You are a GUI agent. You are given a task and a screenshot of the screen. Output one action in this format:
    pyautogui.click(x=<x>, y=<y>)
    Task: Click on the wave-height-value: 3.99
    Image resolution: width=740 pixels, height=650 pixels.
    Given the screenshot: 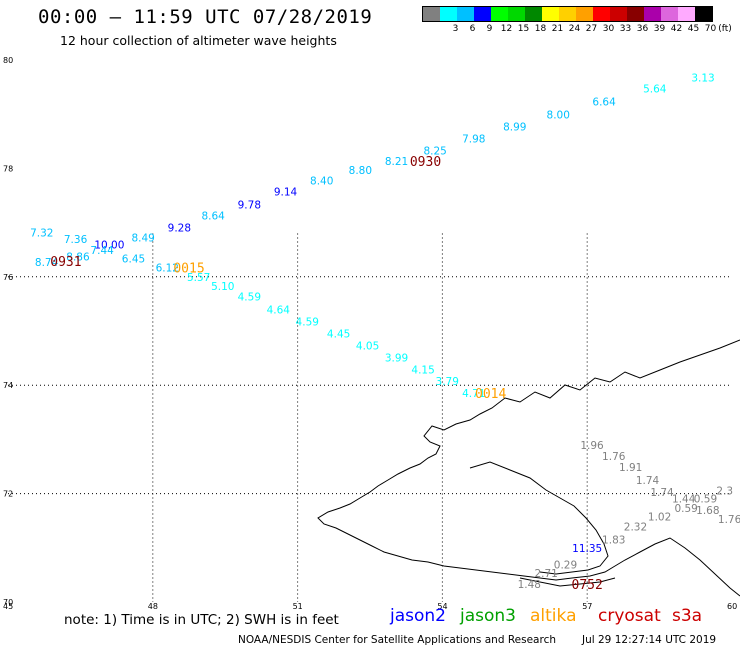 What is the action you would take?
    pyautogui.click(x=396, y=358)
    